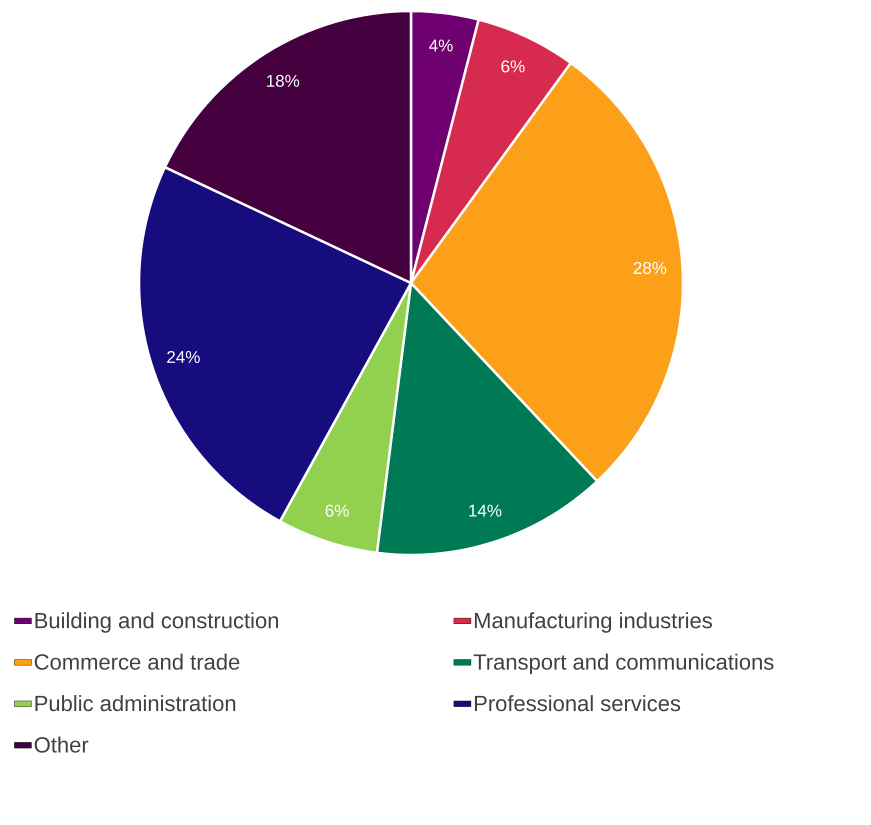 This screenshot has height=825, width=871. What do you see at coordinates (650, 268) in the screenshot?
I see `data-label: 28%` at bounding box center [650, 268].